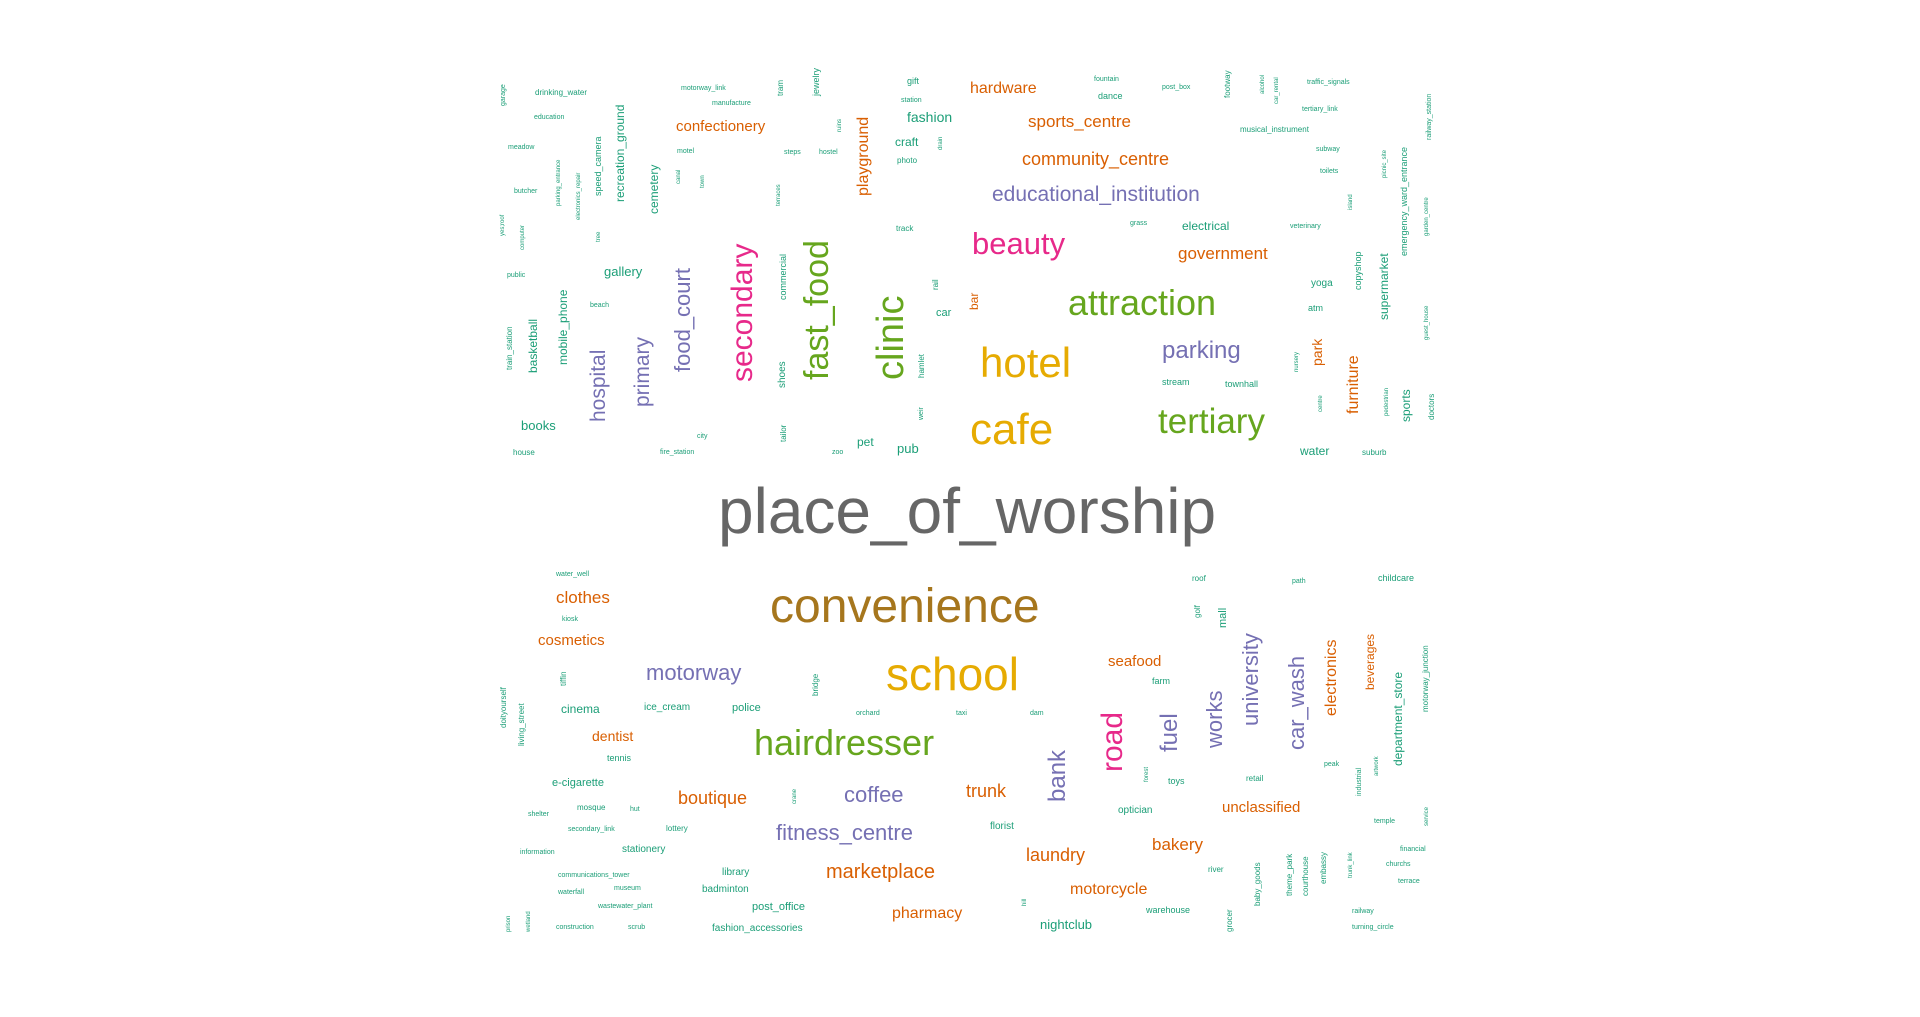  I want to click on word: drain, so click(941, 143).